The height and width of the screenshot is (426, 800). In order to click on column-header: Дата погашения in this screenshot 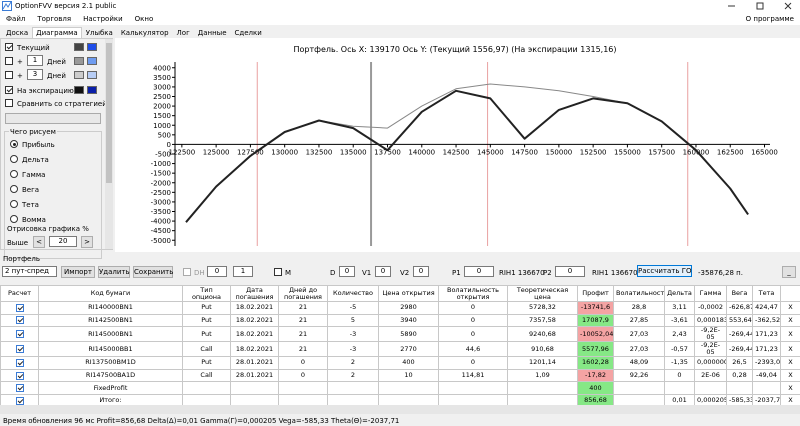, I will do `click(254, 293)`.